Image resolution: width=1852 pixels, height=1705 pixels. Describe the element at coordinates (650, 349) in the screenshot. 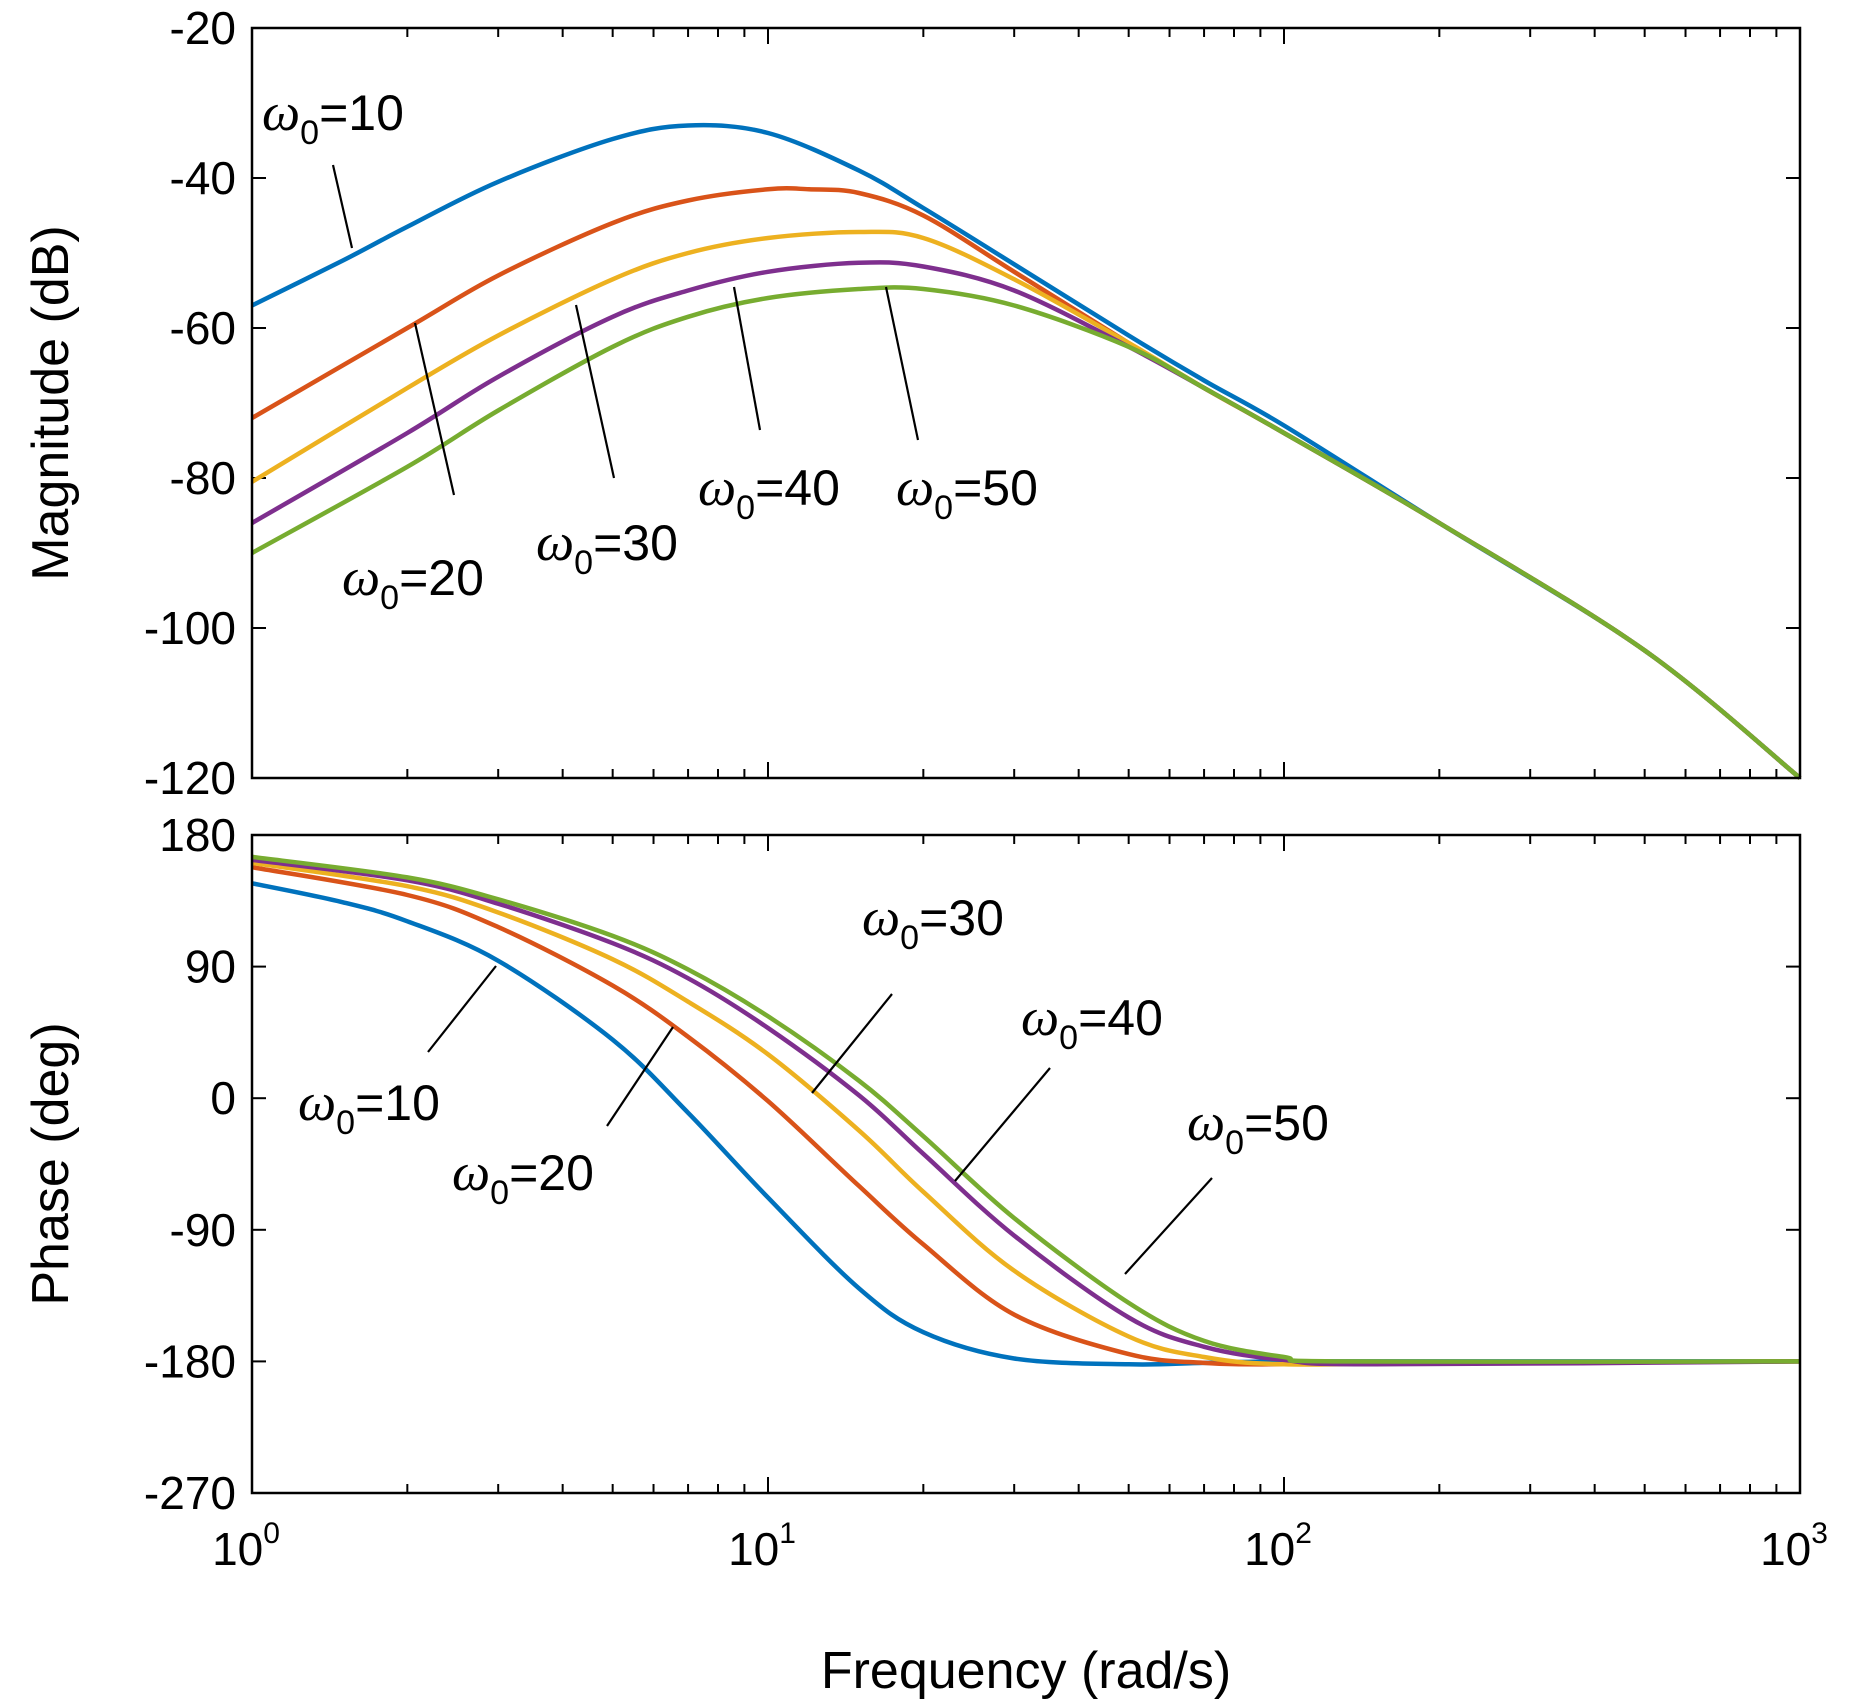

I see `magnitude-annotations: ω0=10 ω0=20 ω0=30 ω0=40 ω0=50` at that location.